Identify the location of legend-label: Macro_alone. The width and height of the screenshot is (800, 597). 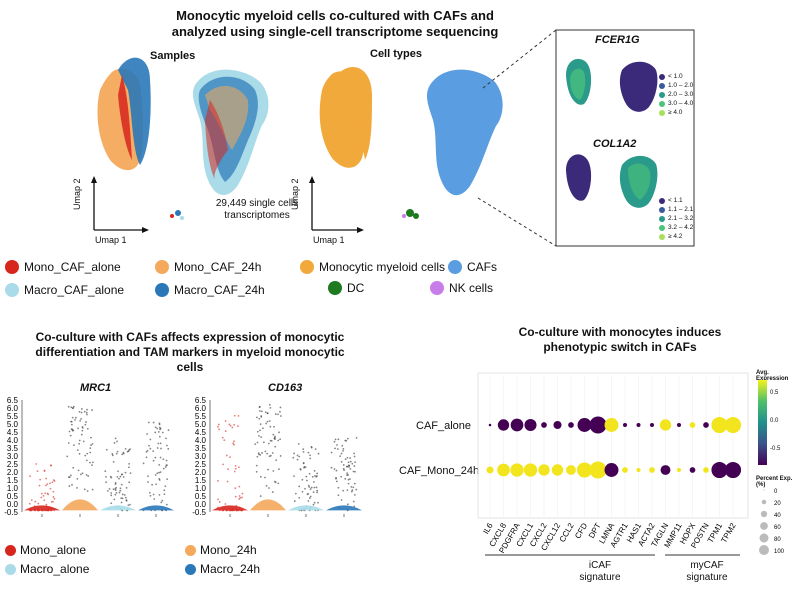
(55, 569).